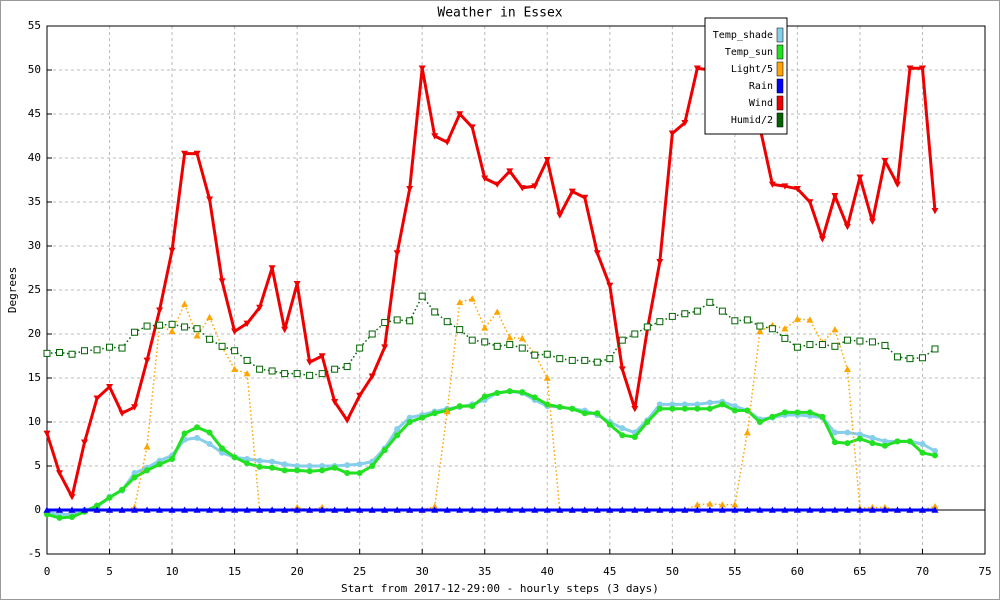  I want to click on x-tick-label: 75, so click(984, 571).